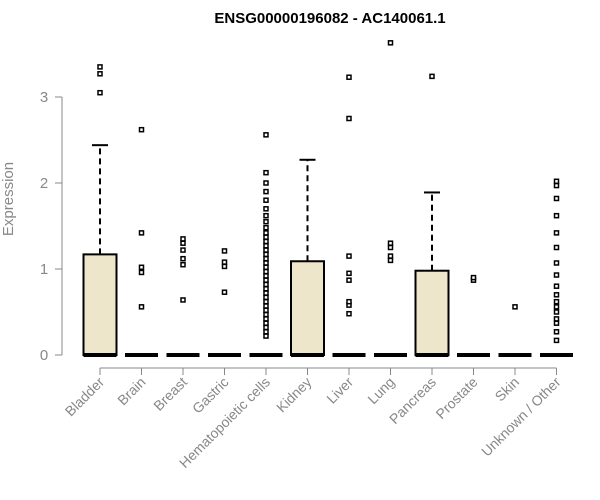 This screenshot has height=500, width=600. Describe the element at coordinates (44, 355) in the screenshot. I see `y-tick-label: 0` at that location.